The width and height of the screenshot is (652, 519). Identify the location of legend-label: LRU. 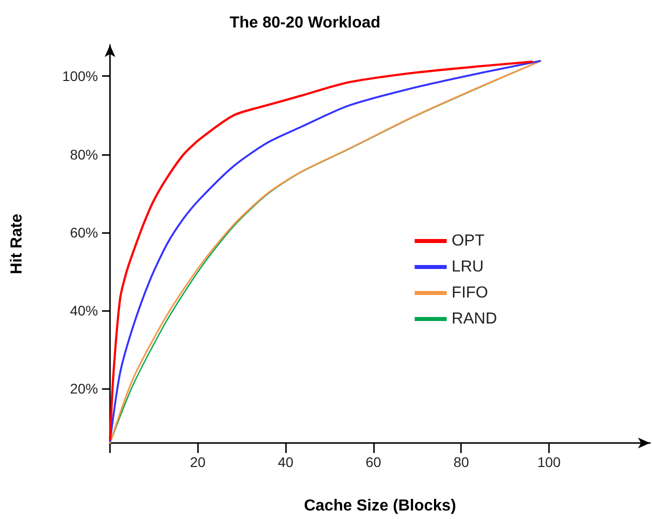
(468, 267).